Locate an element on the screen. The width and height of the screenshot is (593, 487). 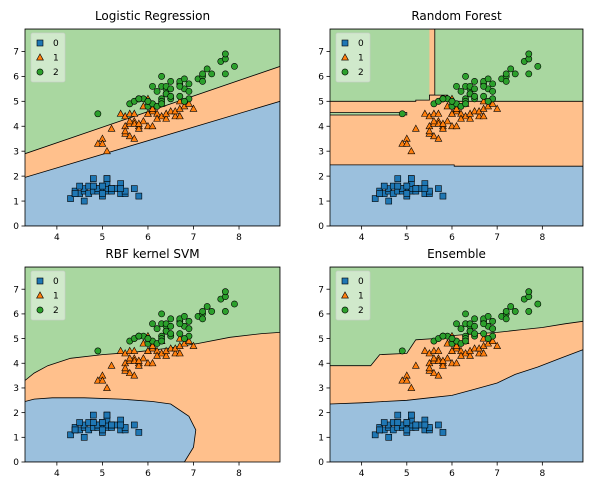
legend-marker-circle is located at coordinates (40, 72).